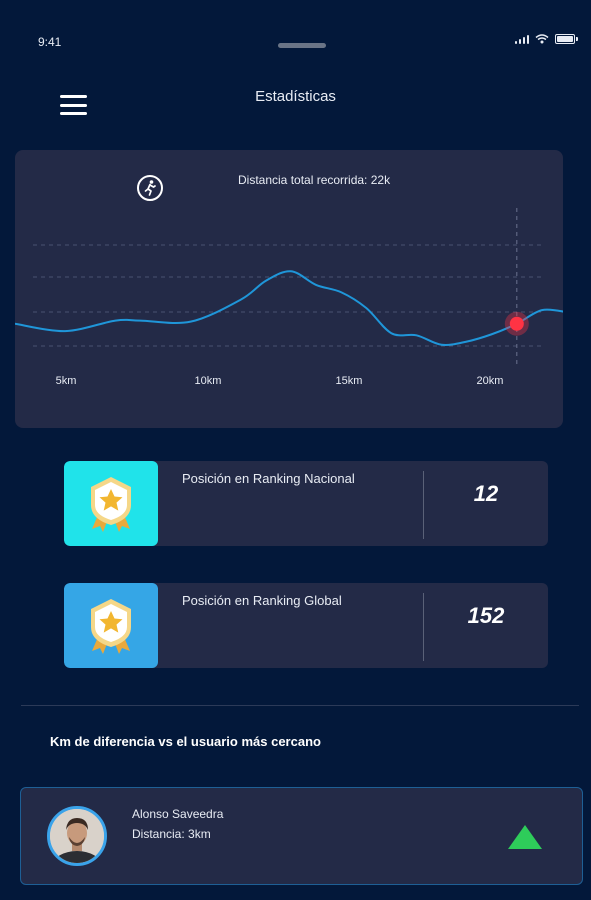  What do you see at coordinates (150, 188) in the screenshot?
I see `running-person-icon` at bounding box center [150, 188].